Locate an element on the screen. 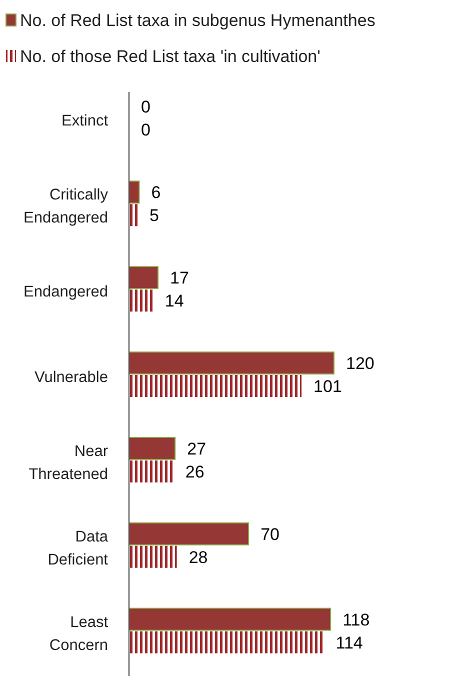  data-label: 101 is located at coordinates (328, 386).